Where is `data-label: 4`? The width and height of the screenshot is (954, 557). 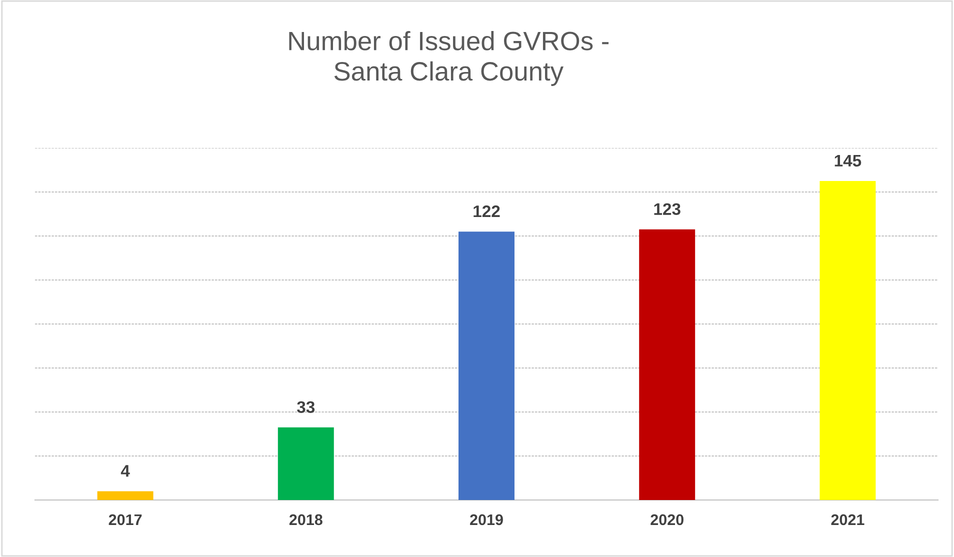 data-label: 4 is located at coordinates (125, 471).